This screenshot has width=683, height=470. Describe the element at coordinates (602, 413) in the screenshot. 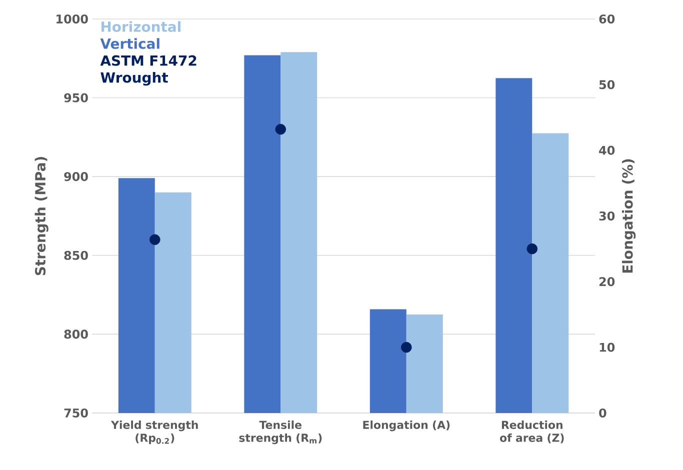

I see `y2-tick-label: 0` at that location.